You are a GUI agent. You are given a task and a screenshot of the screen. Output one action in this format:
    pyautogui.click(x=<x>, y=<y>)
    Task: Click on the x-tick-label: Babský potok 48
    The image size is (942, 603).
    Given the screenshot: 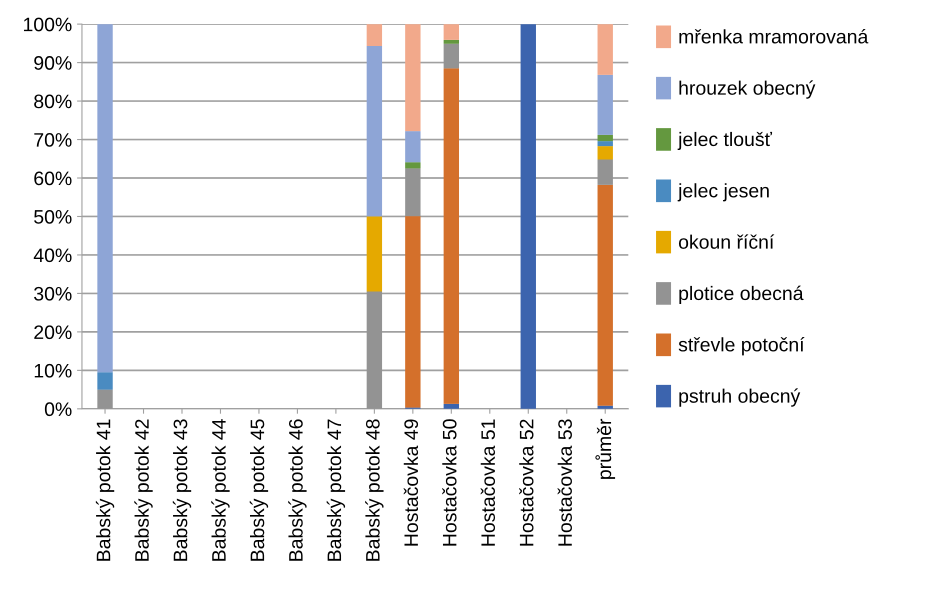 What is the action you would take?
    pyautogui.click(x=374, y=490)
    